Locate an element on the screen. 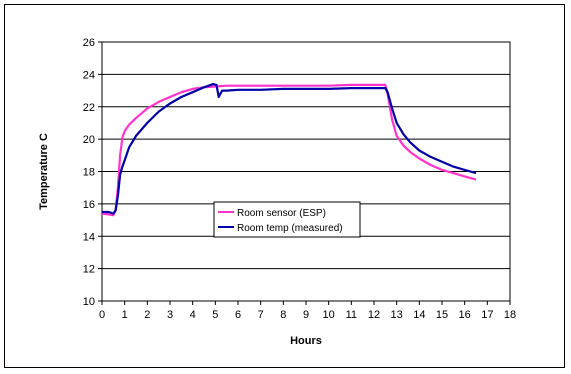  y-tick-label: 20 is located at coordinates (89, 140).